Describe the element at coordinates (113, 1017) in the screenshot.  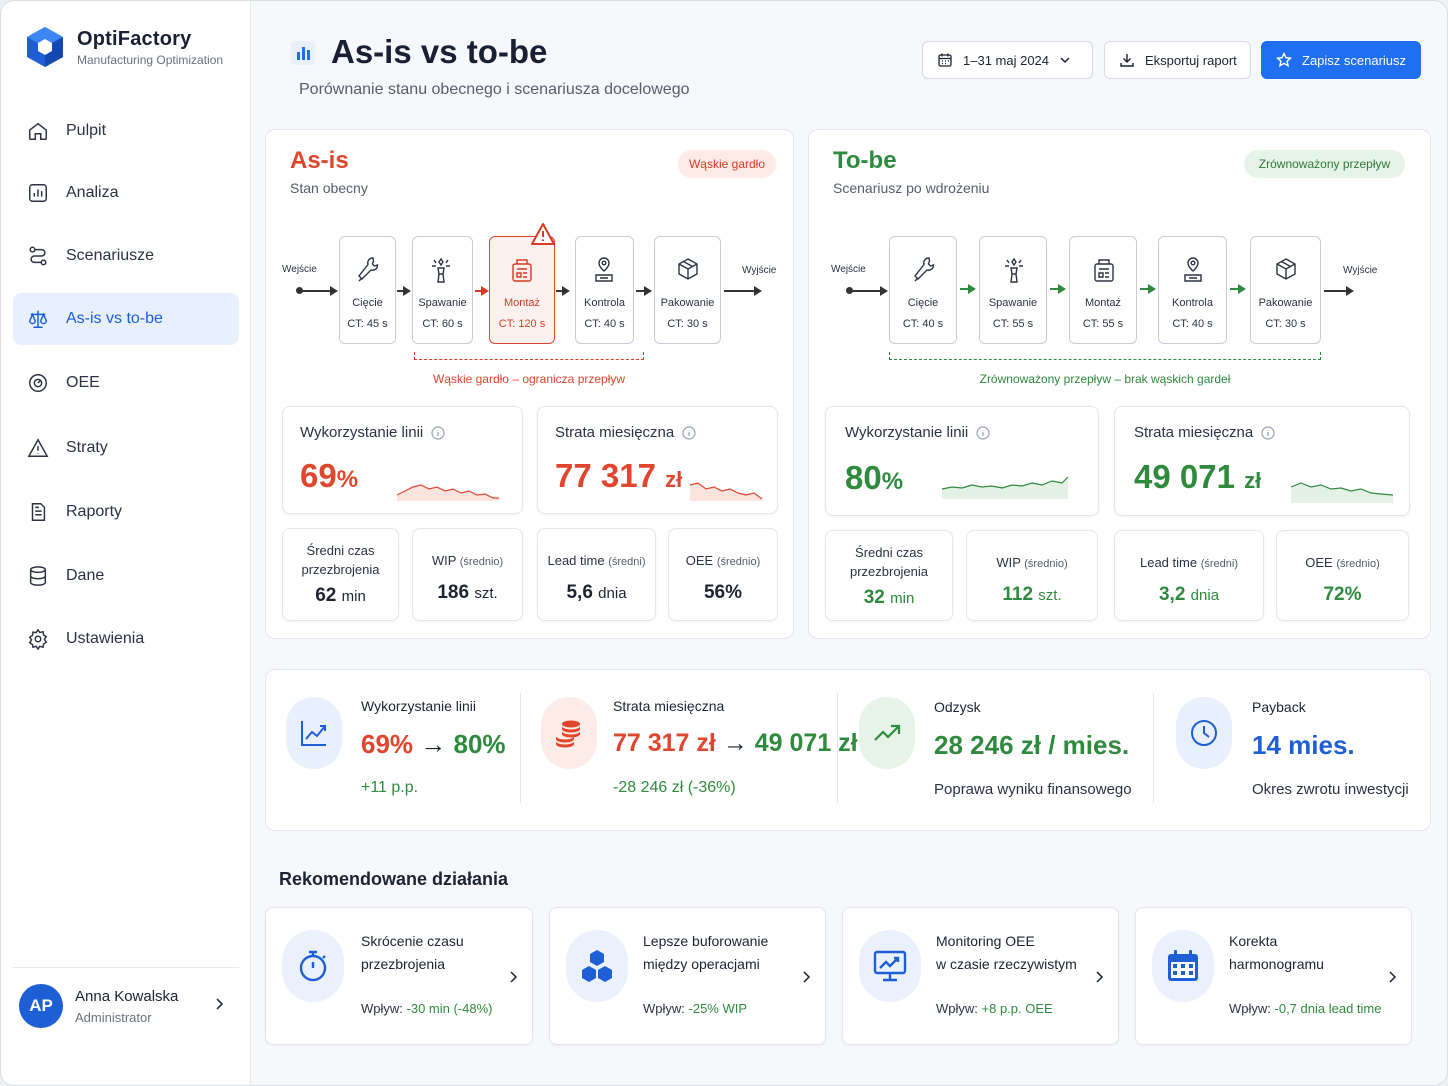
I see `user-role: Administrator` at that location.